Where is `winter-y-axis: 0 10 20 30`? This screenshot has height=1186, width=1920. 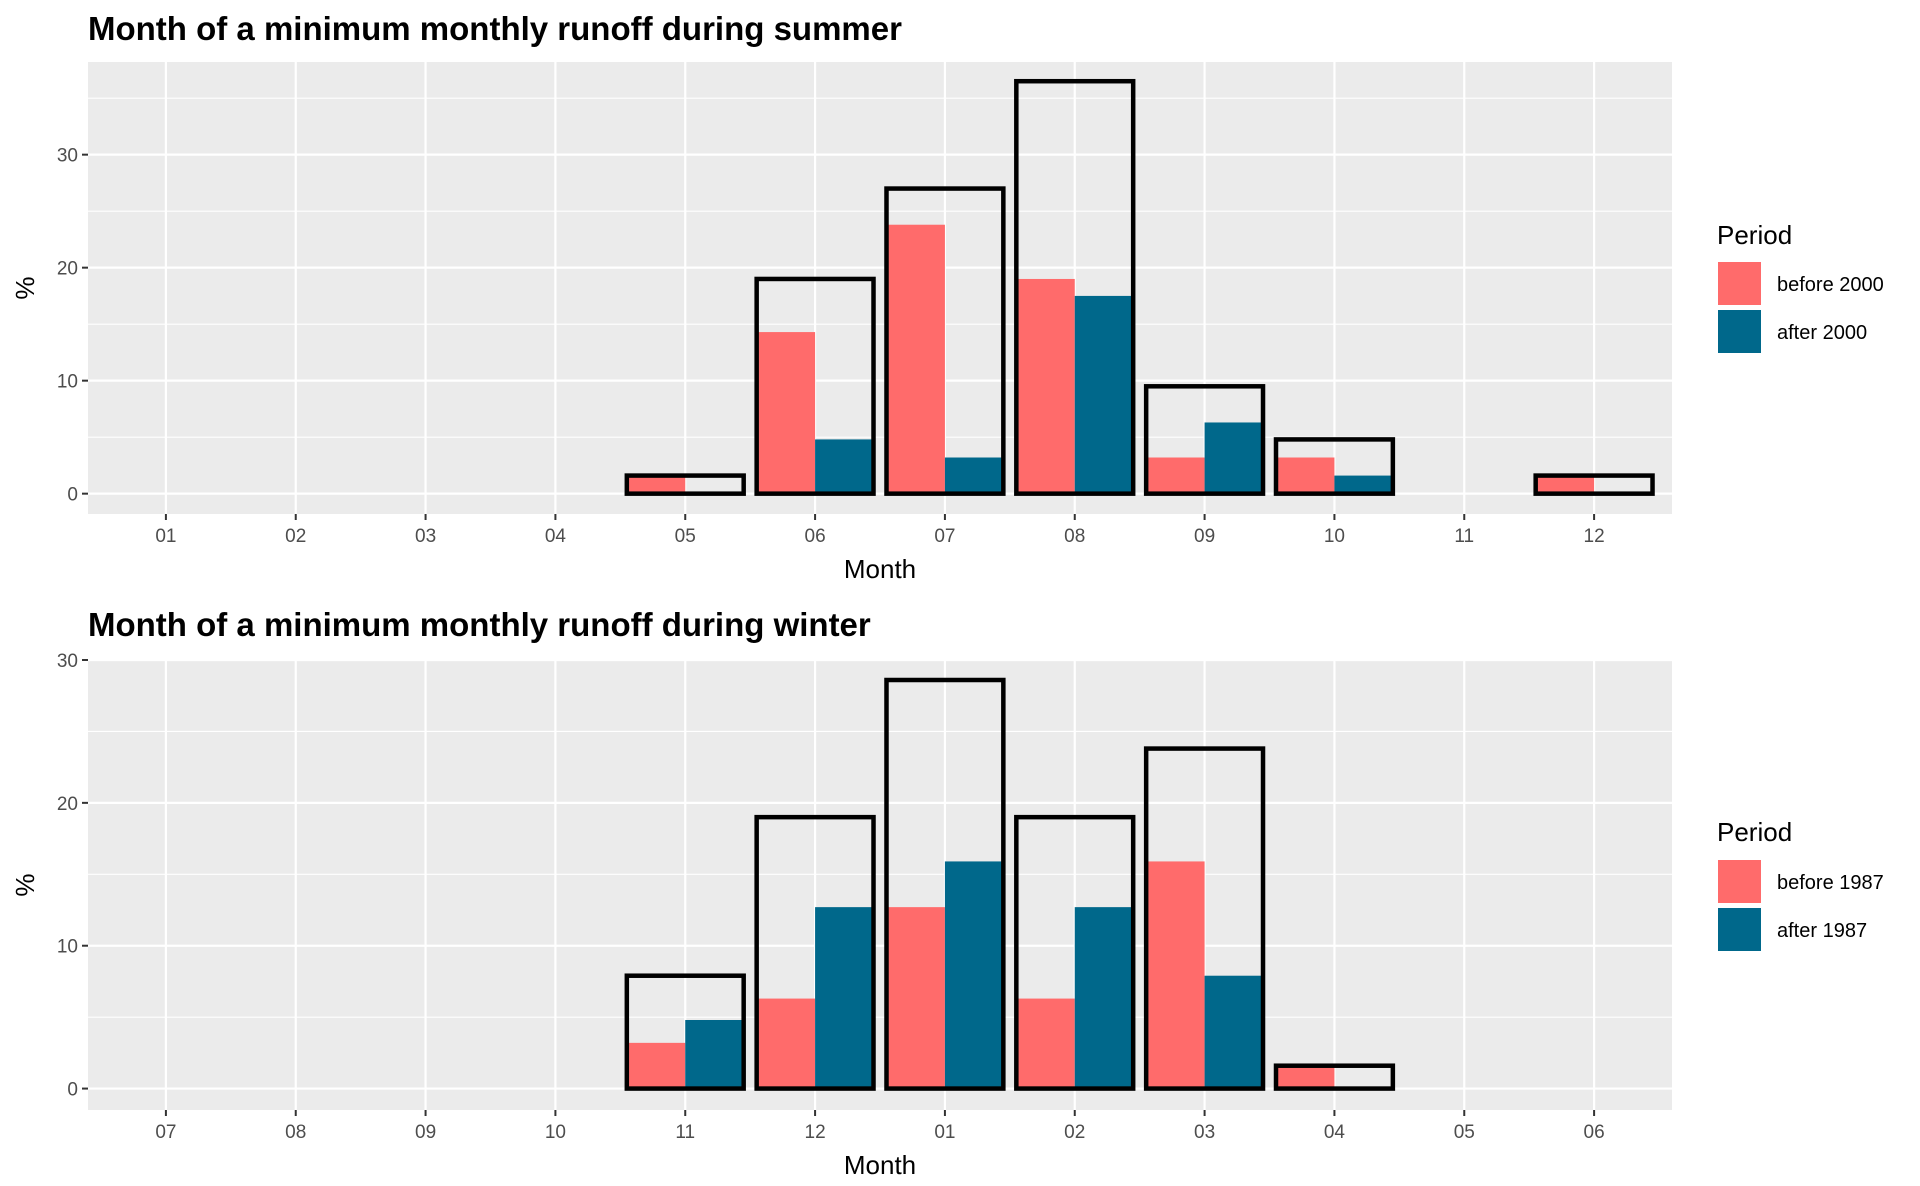 winter-y-axis: 0 10 20 30 is located at coordinates (72, 876).